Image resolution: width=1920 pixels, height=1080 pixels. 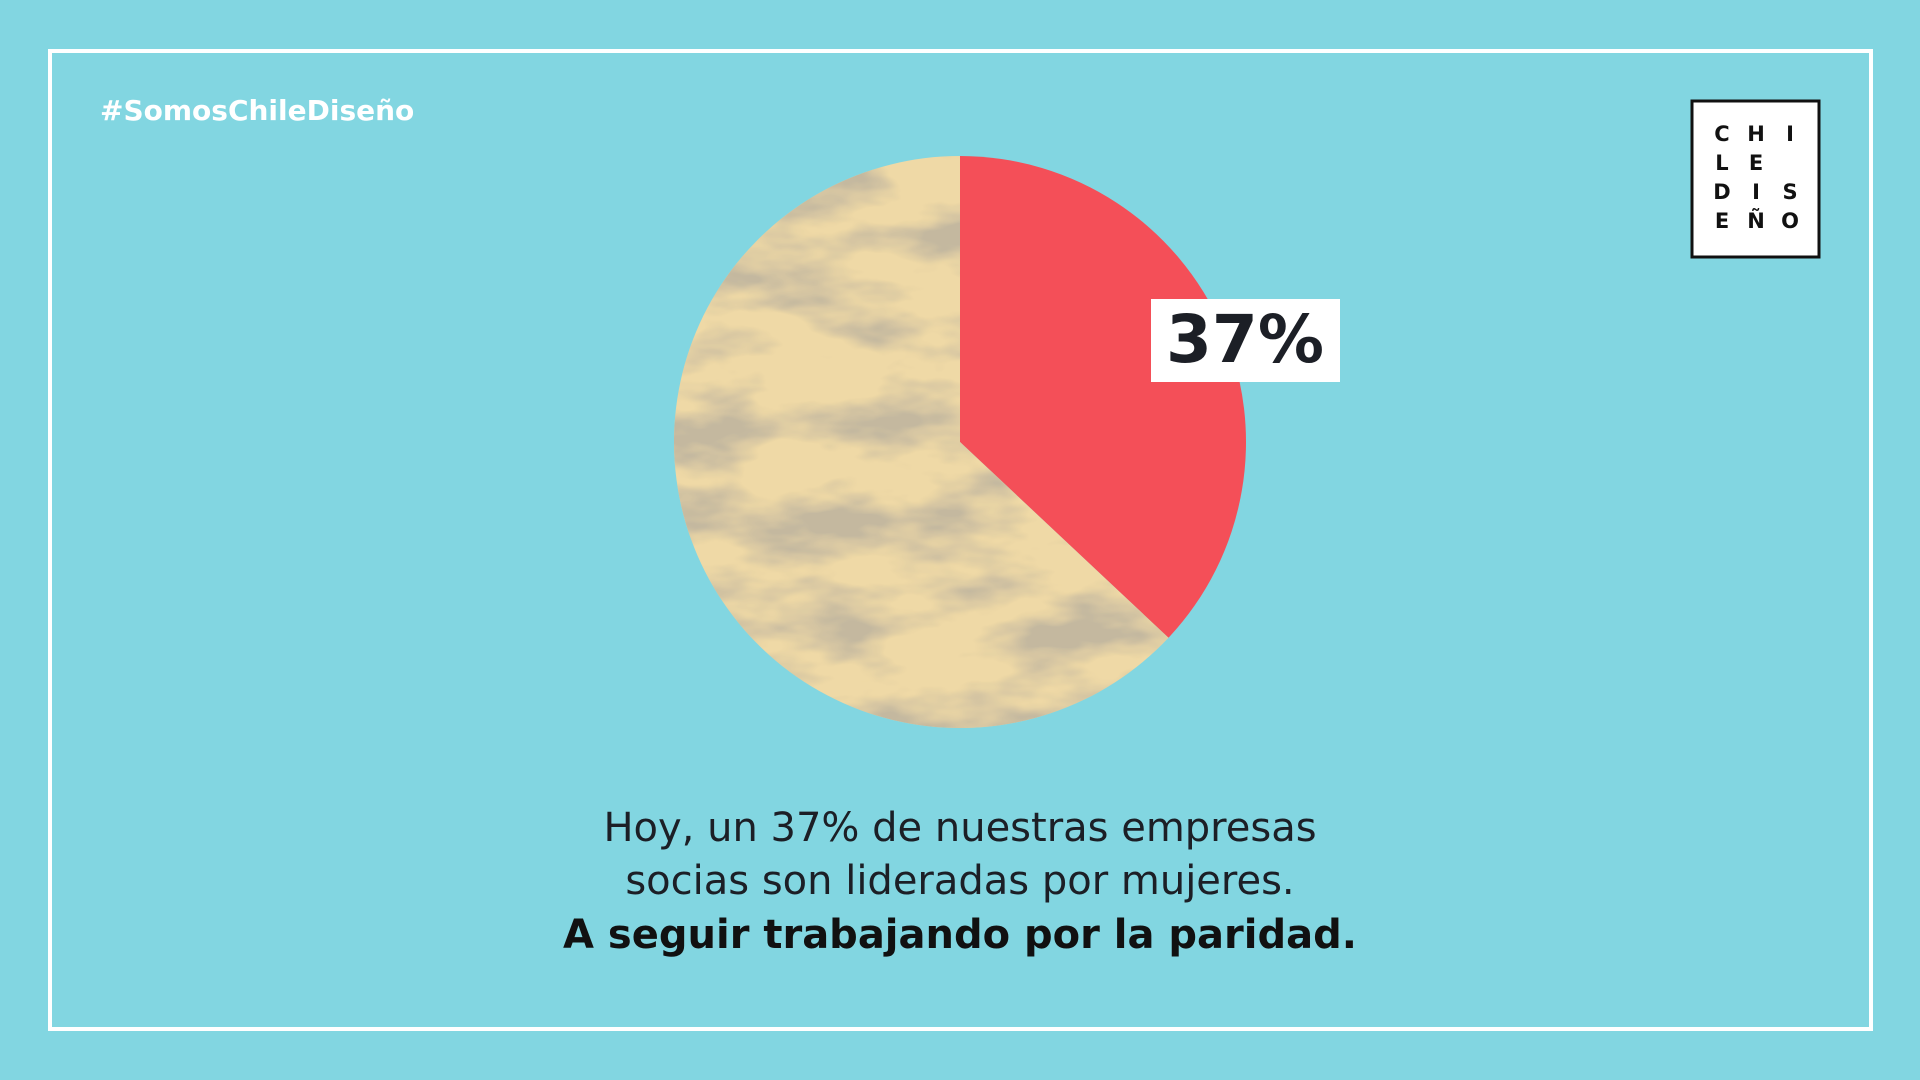 I want to click on value-label: 37%, so click(x=1245, y=339).